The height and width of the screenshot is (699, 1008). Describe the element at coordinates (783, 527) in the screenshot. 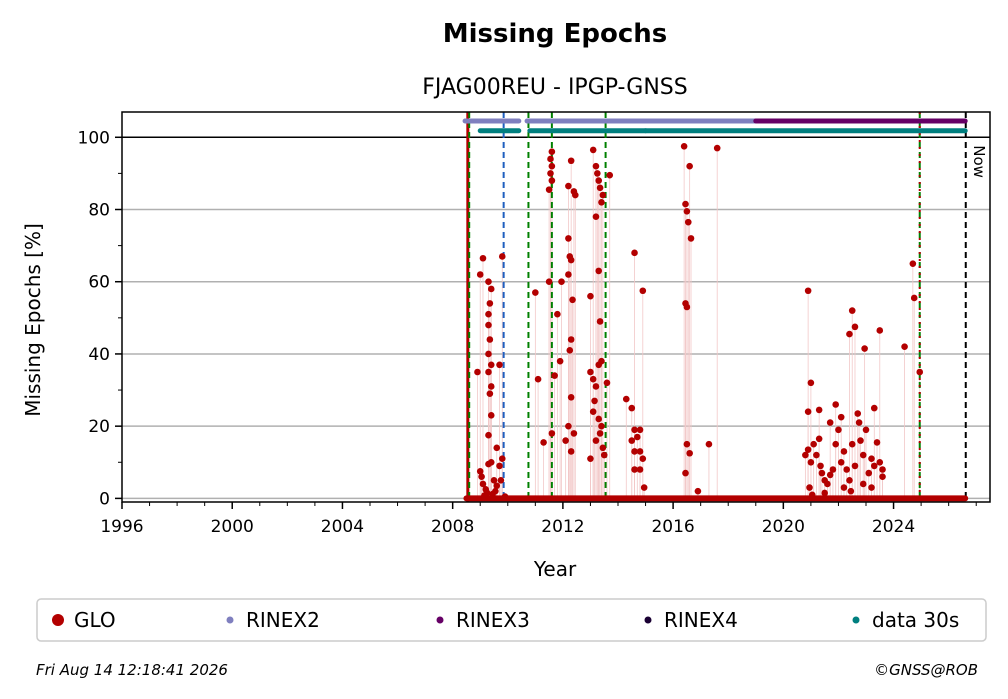

I see `x-tick-label: 2020` at that location.